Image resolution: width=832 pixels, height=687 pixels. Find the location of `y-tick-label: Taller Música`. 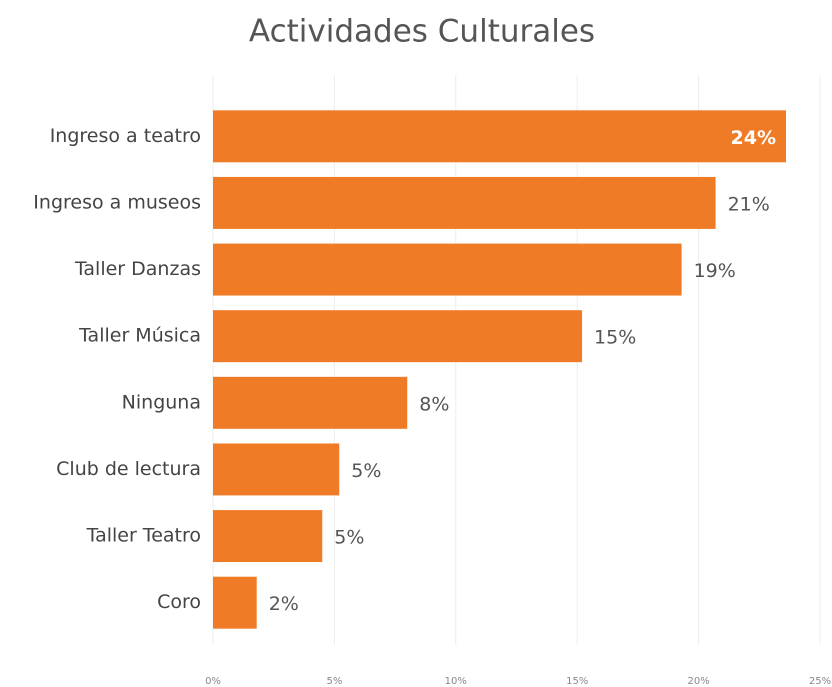

y-tick-label: Taller Música is located at coordinates (139, 336).